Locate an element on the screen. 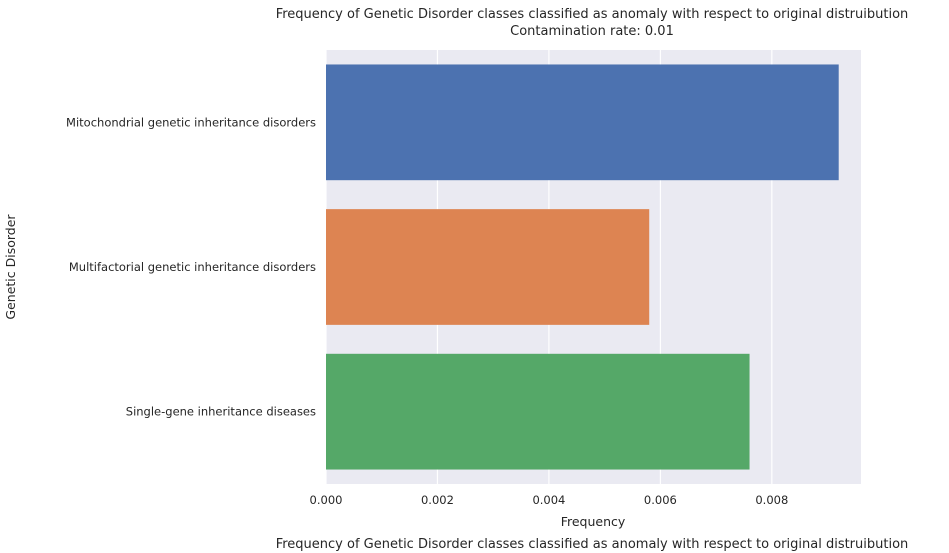  x-axis-label: Frequency is located at coordinates (593, 521).